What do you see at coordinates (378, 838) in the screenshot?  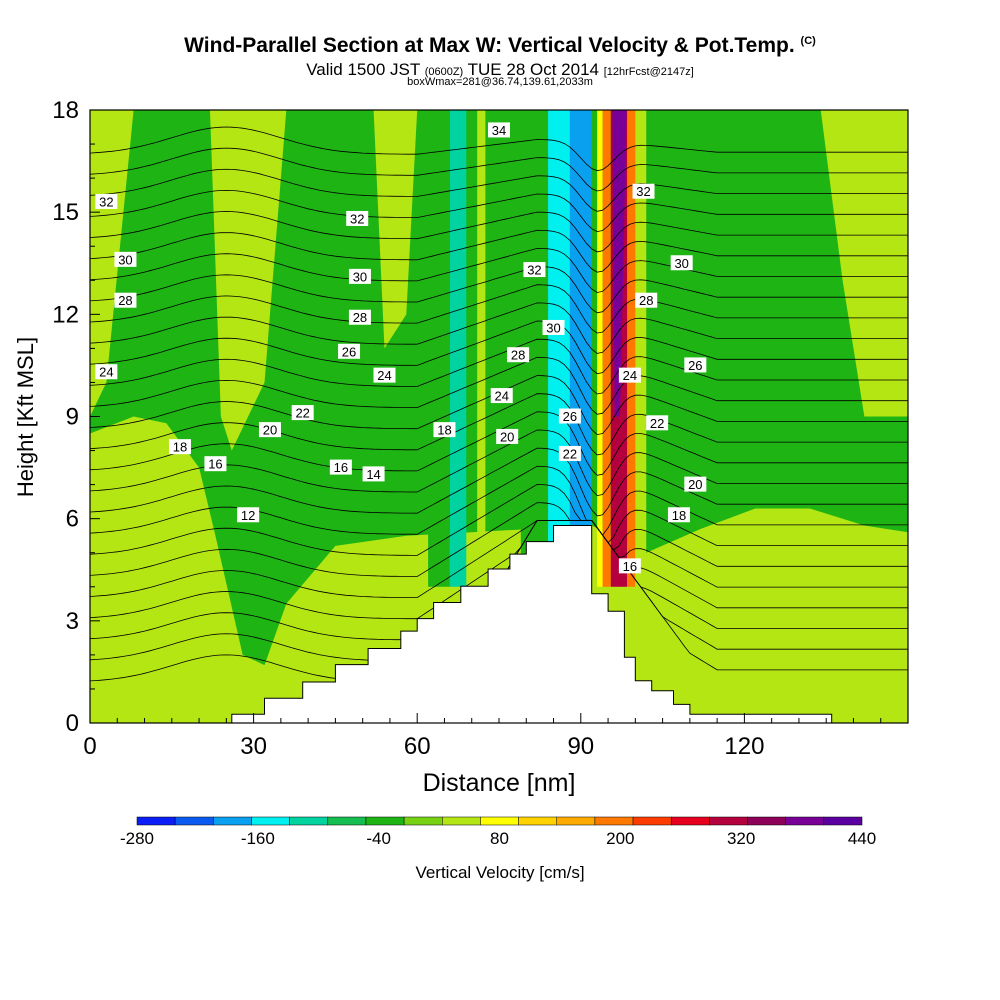 I see `colorbar-tick-label: -40` at bounding box center [378, 838].